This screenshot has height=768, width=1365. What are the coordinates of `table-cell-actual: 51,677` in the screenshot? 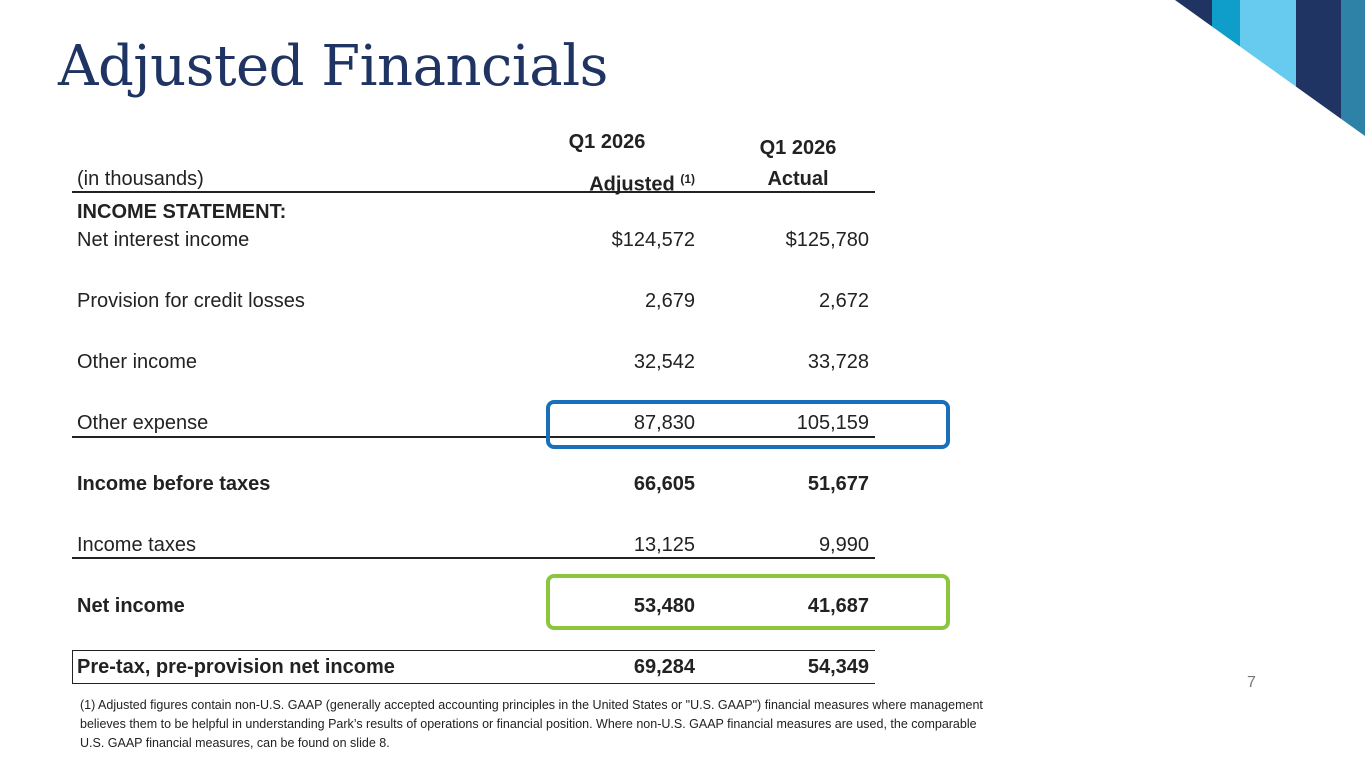 It's located at (838, 484).